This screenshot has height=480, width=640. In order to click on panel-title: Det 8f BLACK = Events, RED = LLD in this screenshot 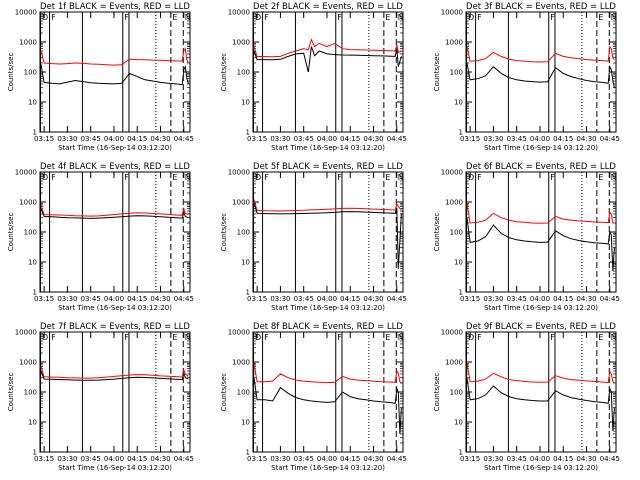, I will do `click(328, 327)`.